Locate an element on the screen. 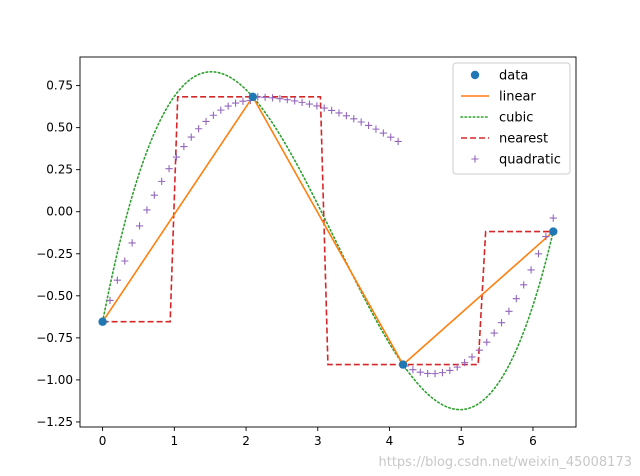 Image resolution: width=640 pixels, height=476 pixels. legend-marker-data is located at coordinates (475, 75).